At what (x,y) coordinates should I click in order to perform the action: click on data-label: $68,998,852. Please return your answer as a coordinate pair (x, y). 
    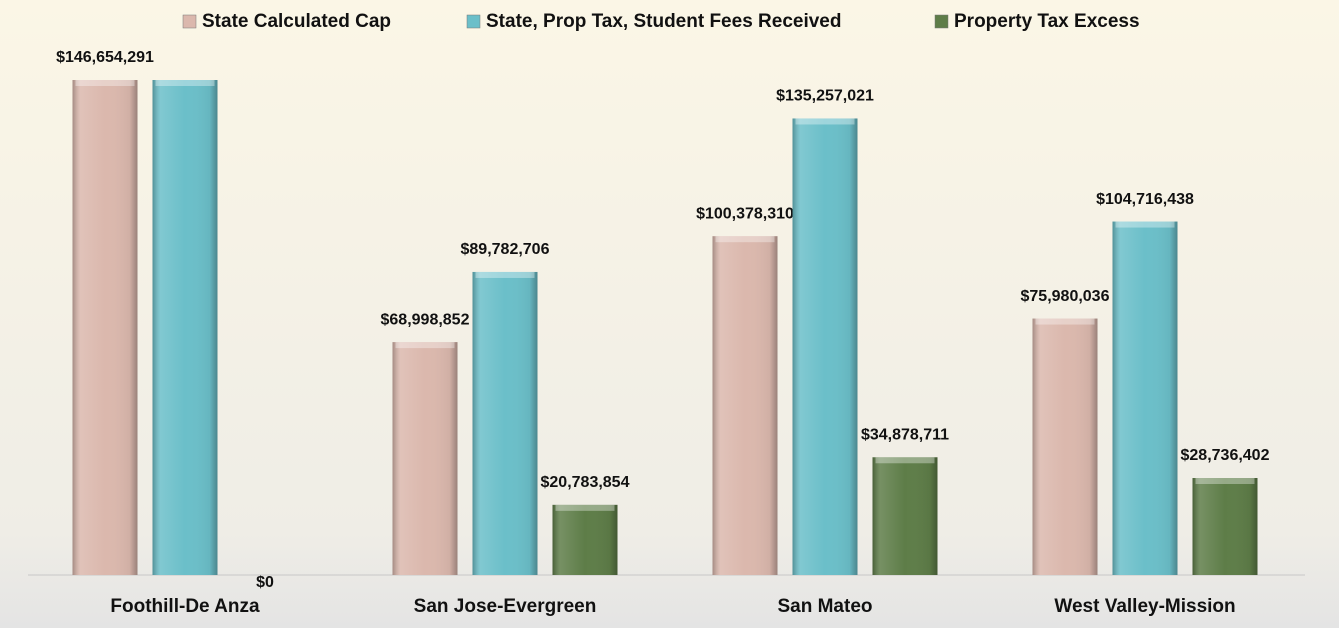
    Looking at the image, I should click on (425, 319).